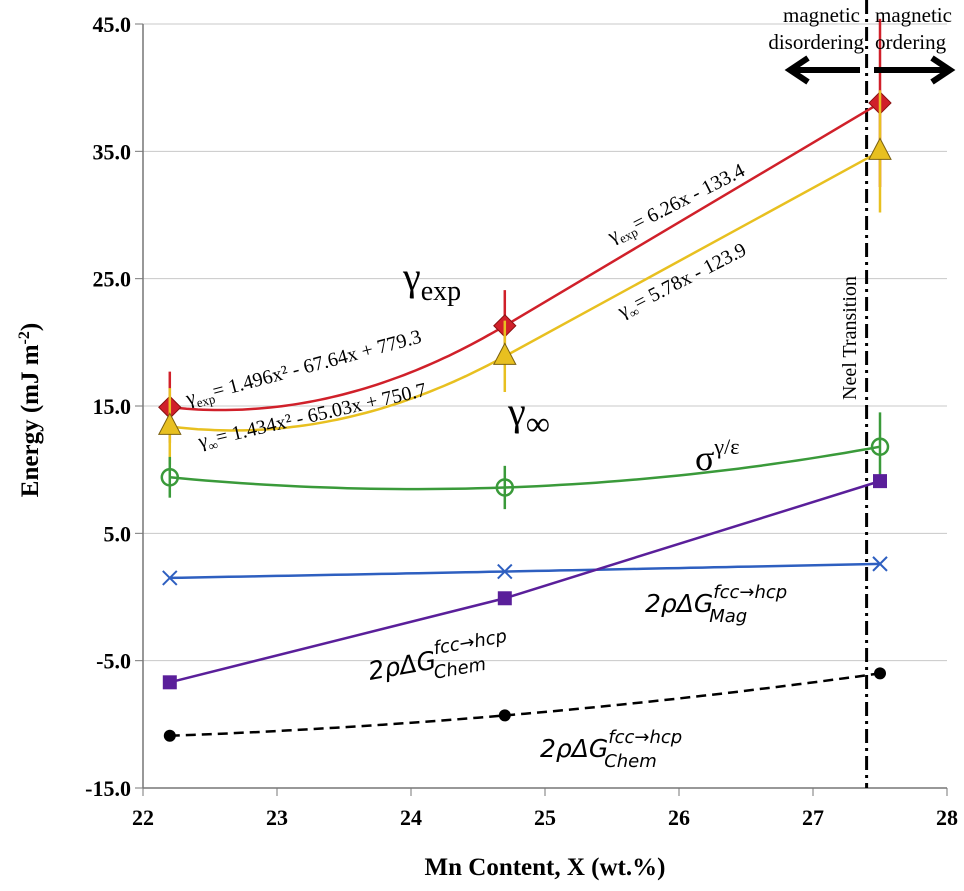 The height and width of the screenshot is (891, 964). I want to click on x-tick-label: 22, so click(143, 817).